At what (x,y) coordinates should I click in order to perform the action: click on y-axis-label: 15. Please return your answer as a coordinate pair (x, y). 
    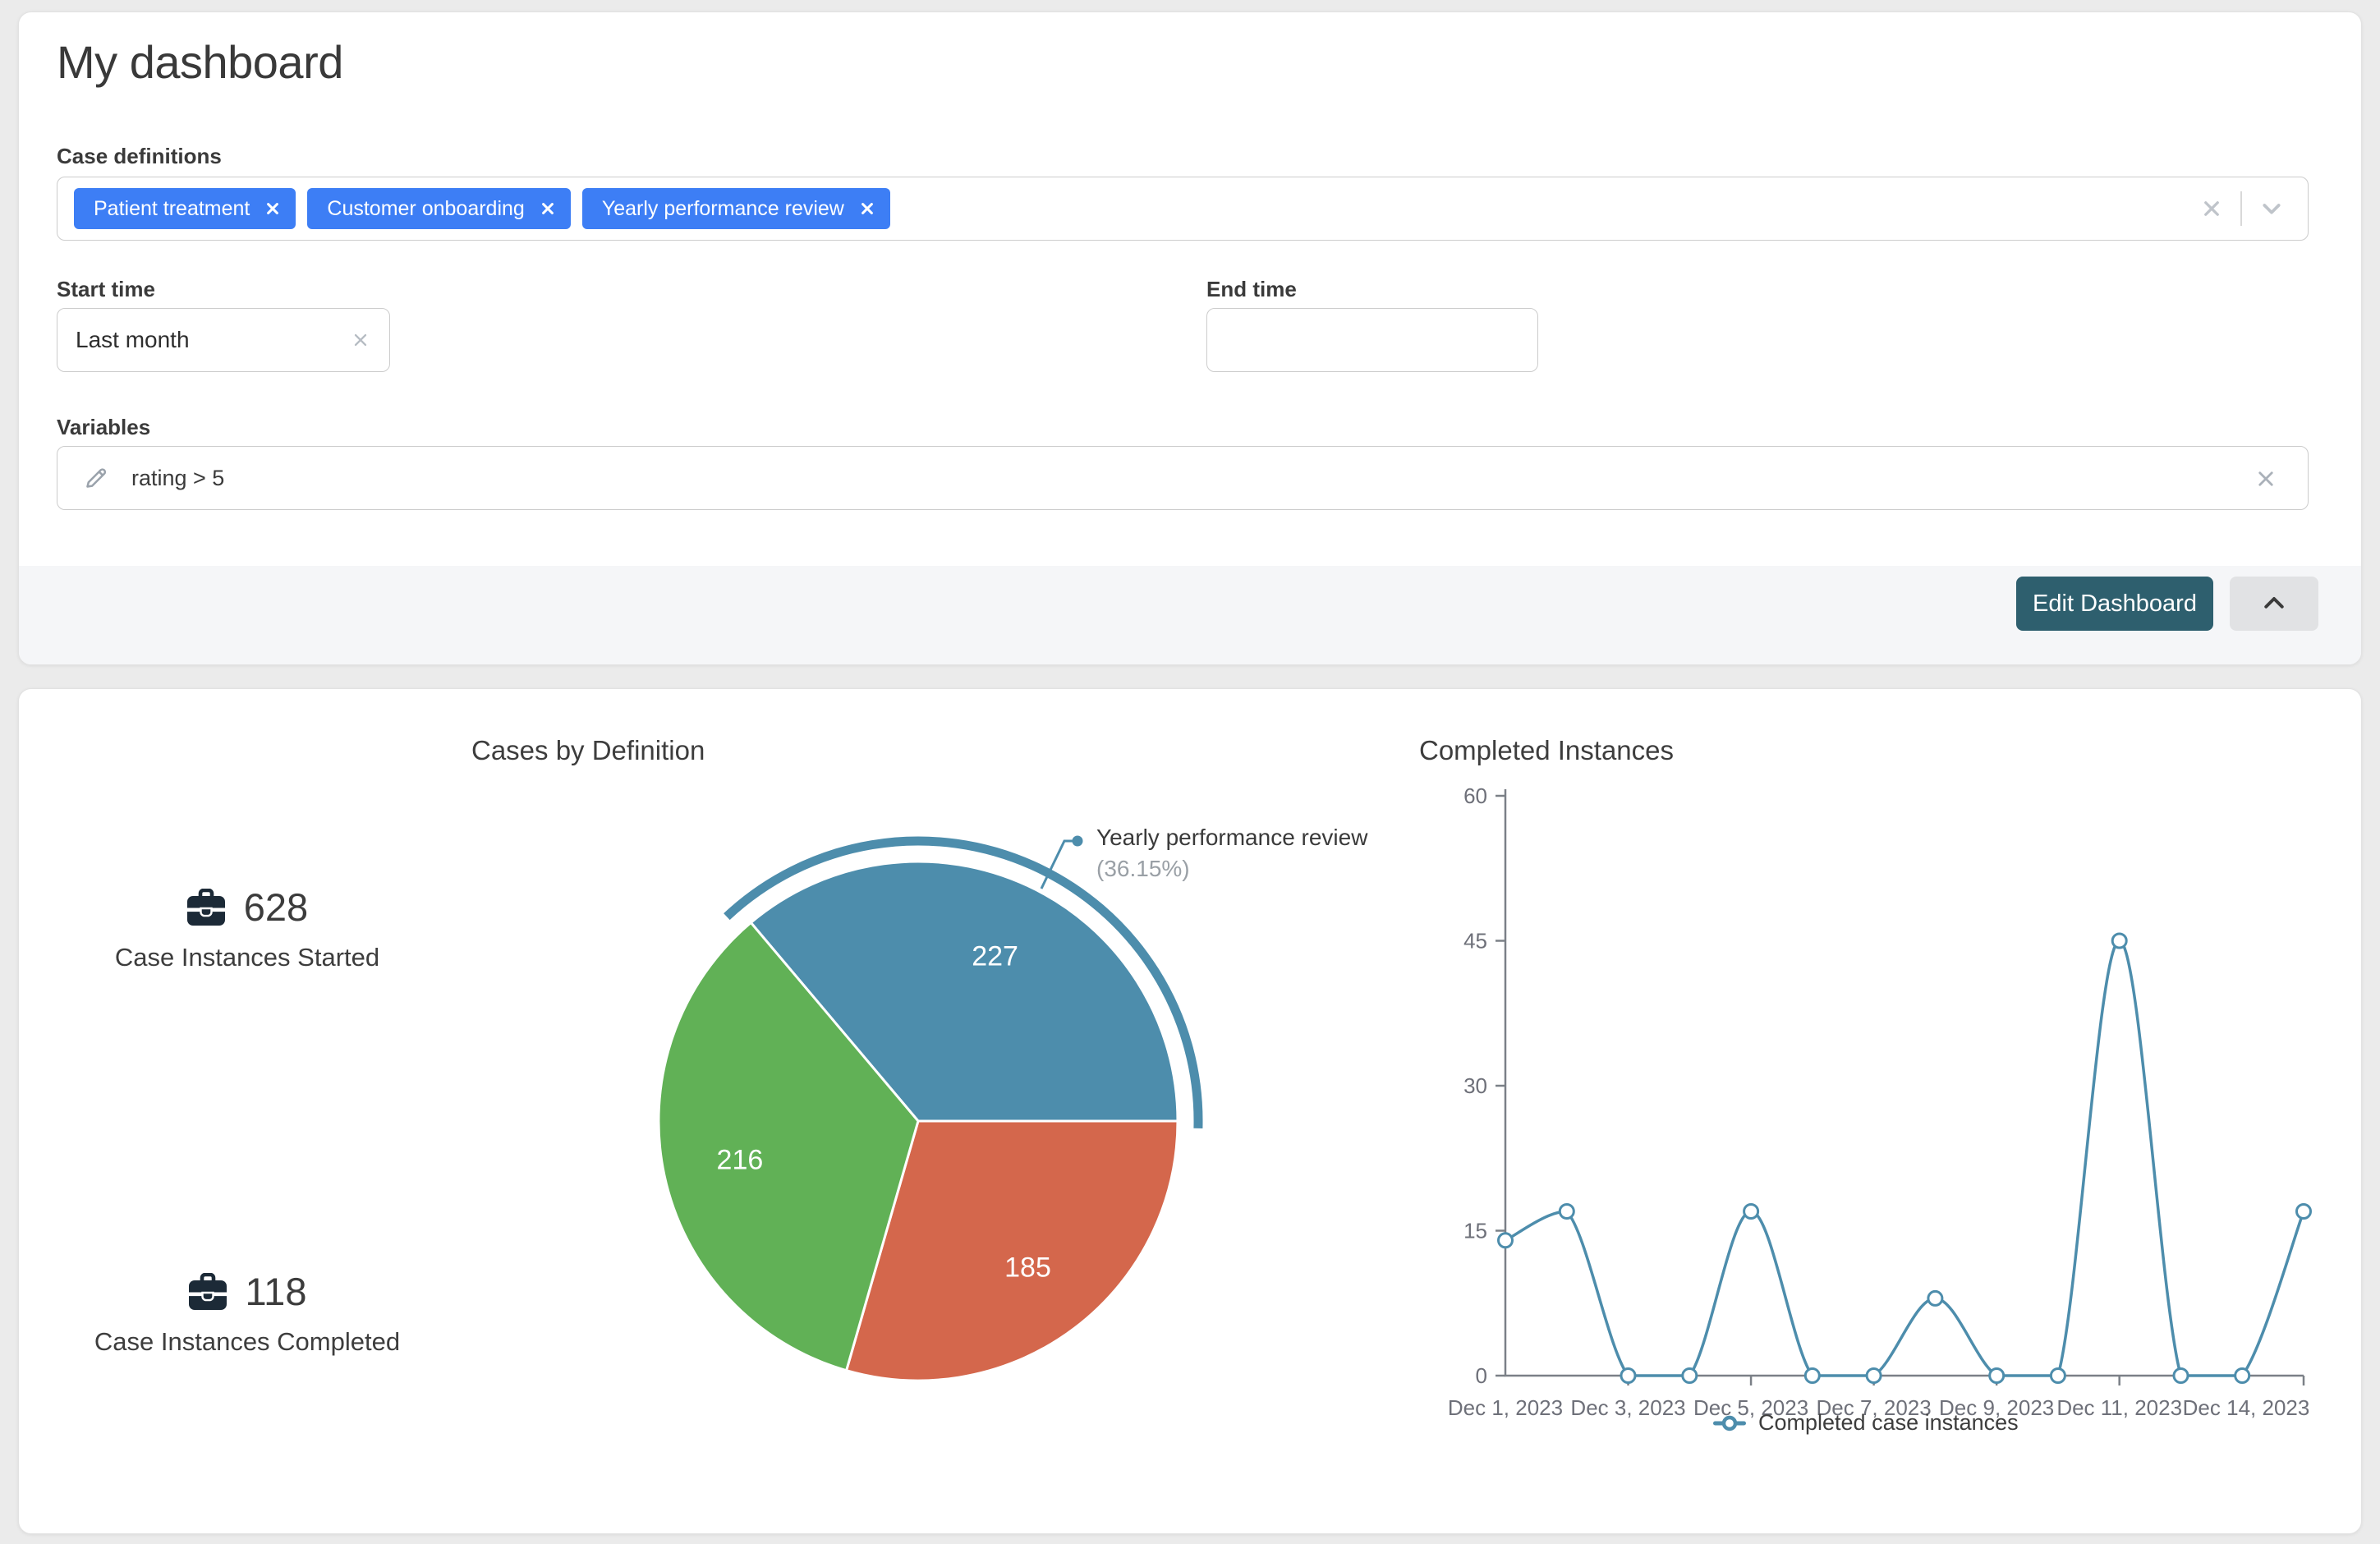
    Looking at the image, I should click on (1475, 1231).